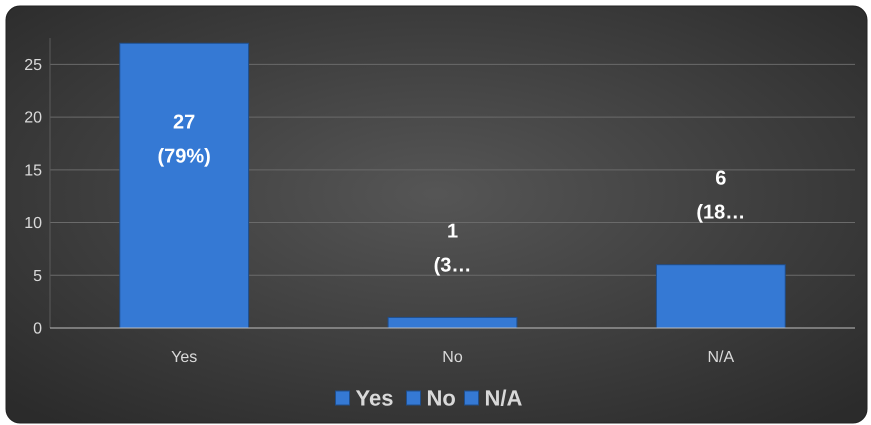 The width and height of the screenshot is (871, 425). What do you see at coordinates (33, 118) in the screenshot?
I see `y-tick-label: 20` at bounding box center [33, 118].